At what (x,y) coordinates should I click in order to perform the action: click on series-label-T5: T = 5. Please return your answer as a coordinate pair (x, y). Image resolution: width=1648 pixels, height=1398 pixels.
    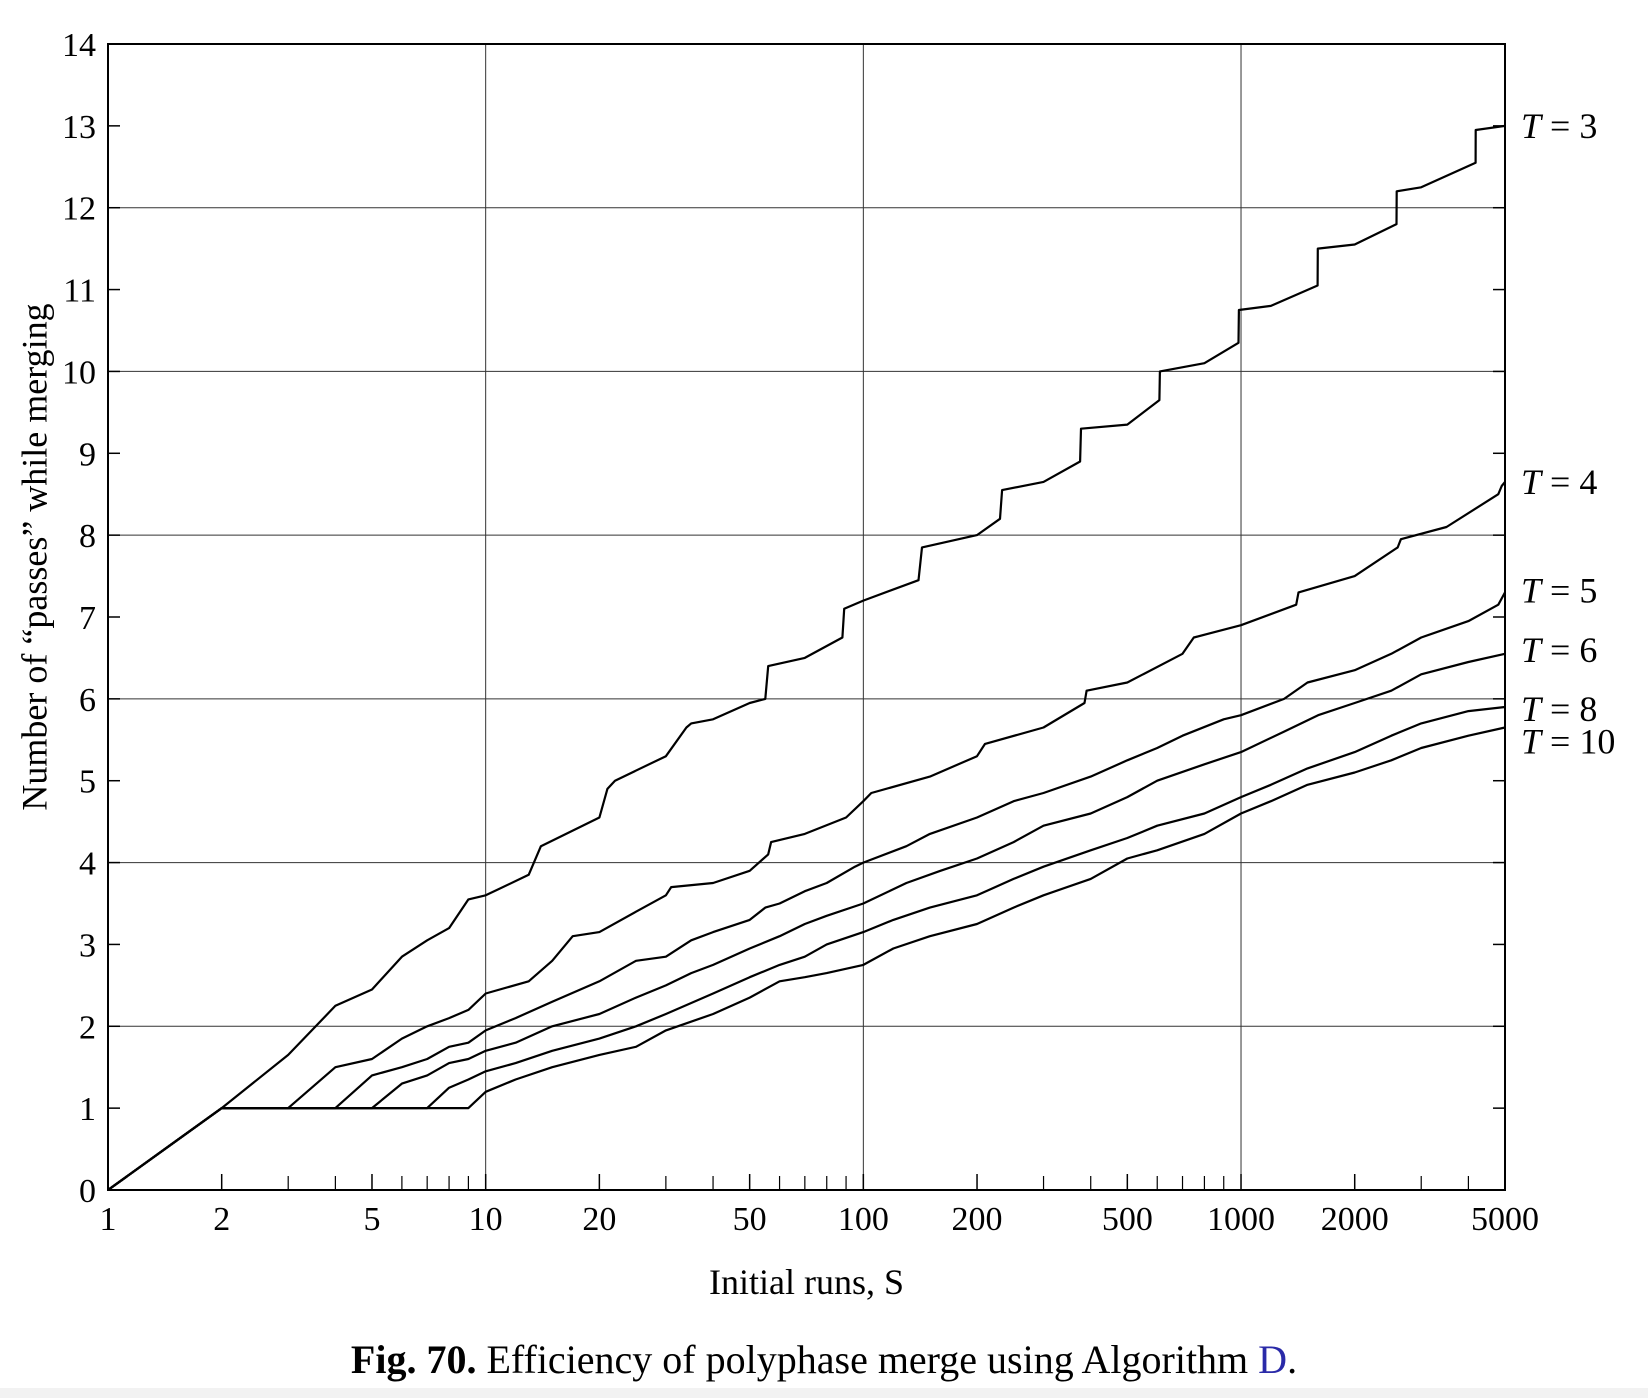
    Looking at the image, I should click on (1559, 590).